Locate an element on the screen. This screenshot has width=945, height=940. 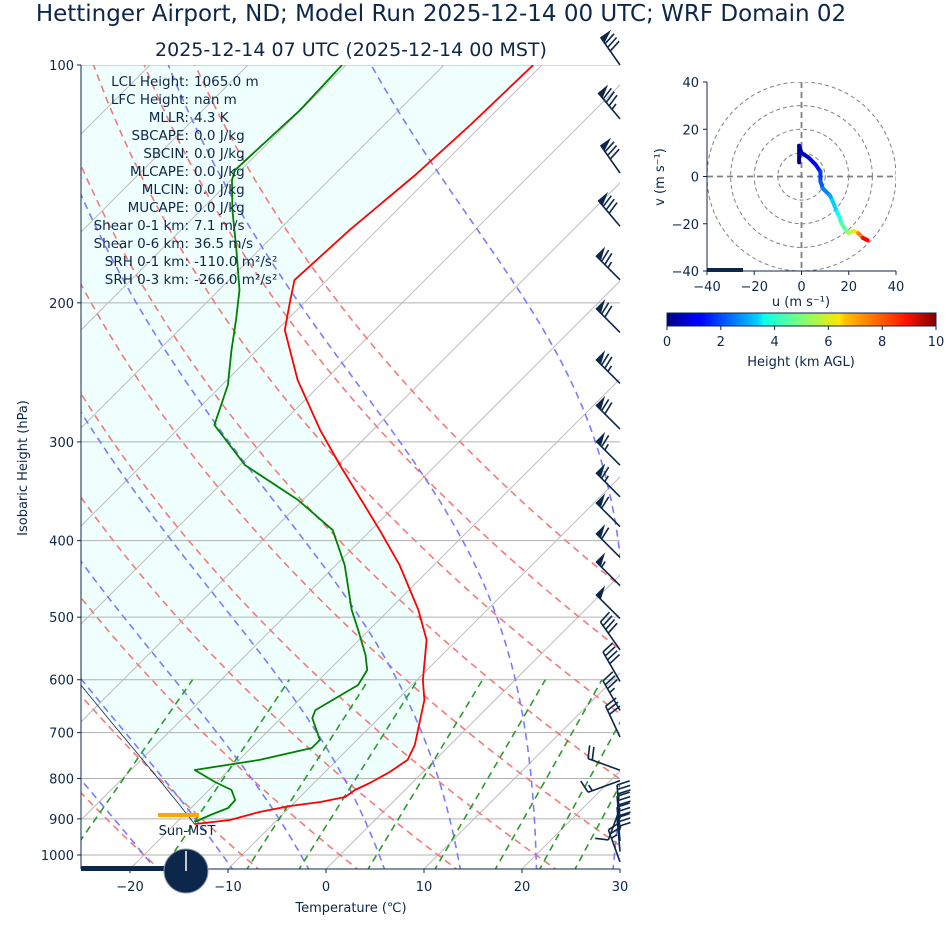
colorbar-tick-label: 8 is located at coordinates (882, 342).